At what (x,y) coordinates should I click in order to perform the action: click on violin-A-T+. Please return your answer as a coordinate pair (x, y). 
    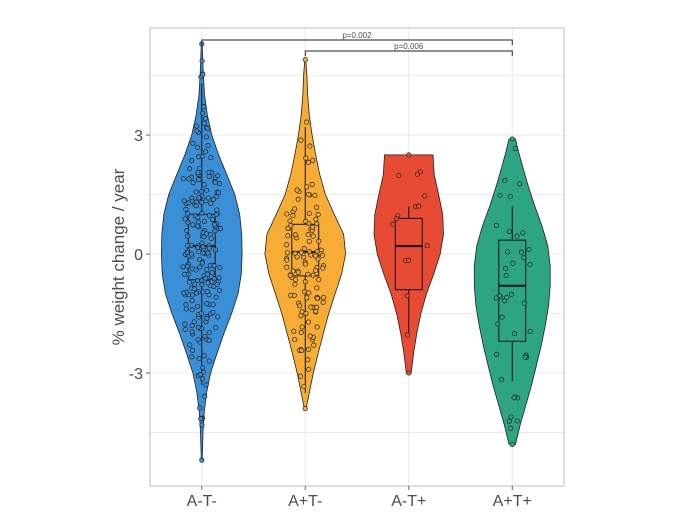
    Looking at the image, I should click on (408, 264).